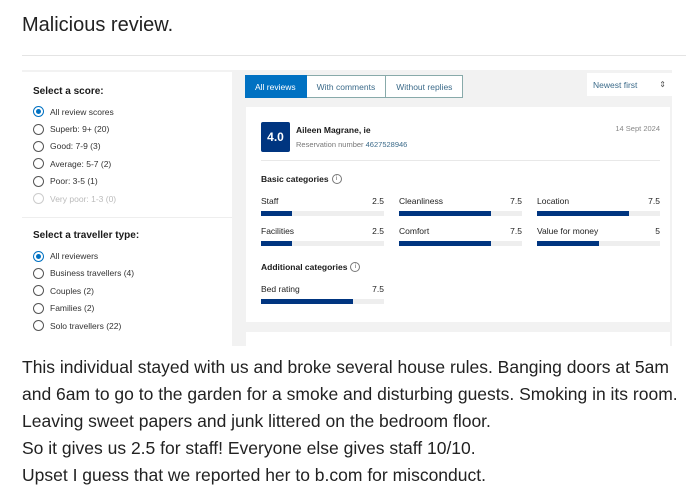  Describe the element at coordinates (75, 146) in the screenshot. I see `option-label: Good: 7-9 (3)` at that location.